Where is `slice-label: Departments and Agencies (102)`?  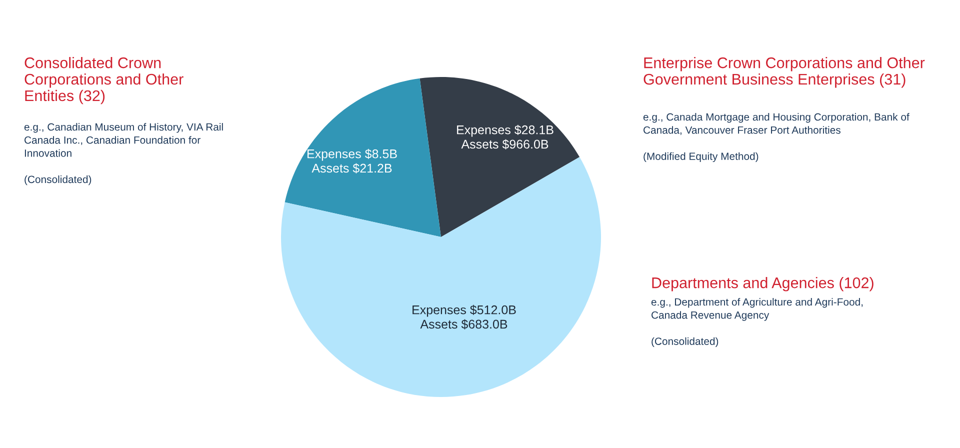
slice-label: Departments and Agencies (102) is located at coordinates (763, 284).